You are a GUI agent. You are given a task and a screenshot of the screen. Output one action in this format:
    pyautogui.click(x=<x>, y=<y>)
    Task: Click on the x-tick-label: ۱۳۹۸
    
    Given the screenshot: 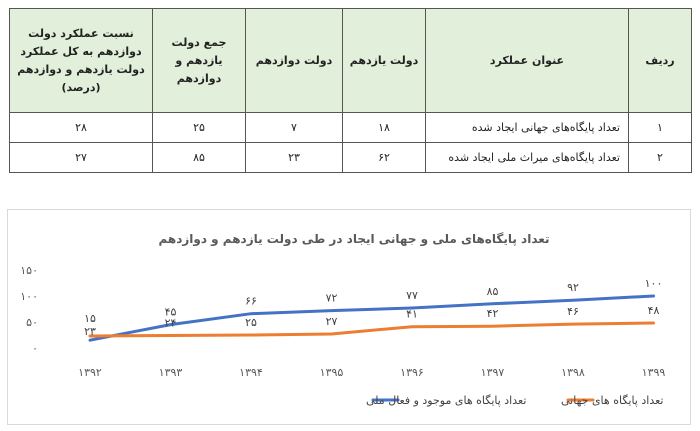 What is the action you would take?
    pyautogui.click(x=573, y=372)
    